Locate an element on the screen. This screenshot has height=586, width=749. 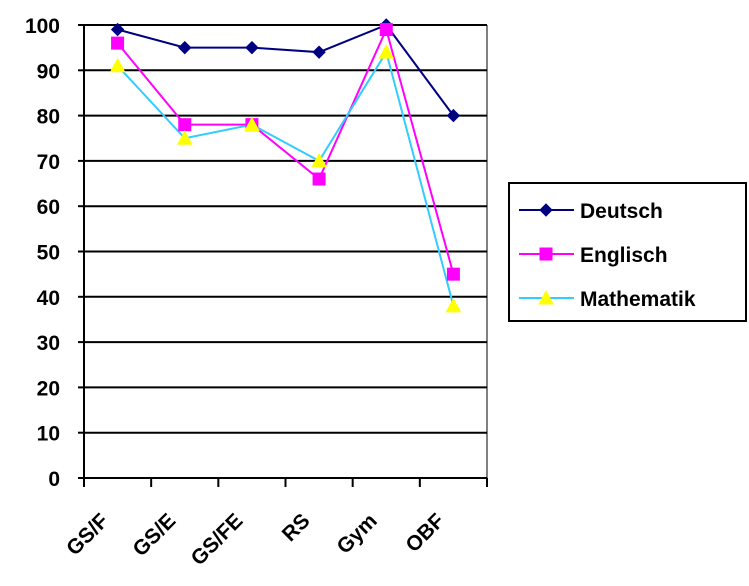
data-point-deutsch-gs-fe is located at coordinates (252, 47).